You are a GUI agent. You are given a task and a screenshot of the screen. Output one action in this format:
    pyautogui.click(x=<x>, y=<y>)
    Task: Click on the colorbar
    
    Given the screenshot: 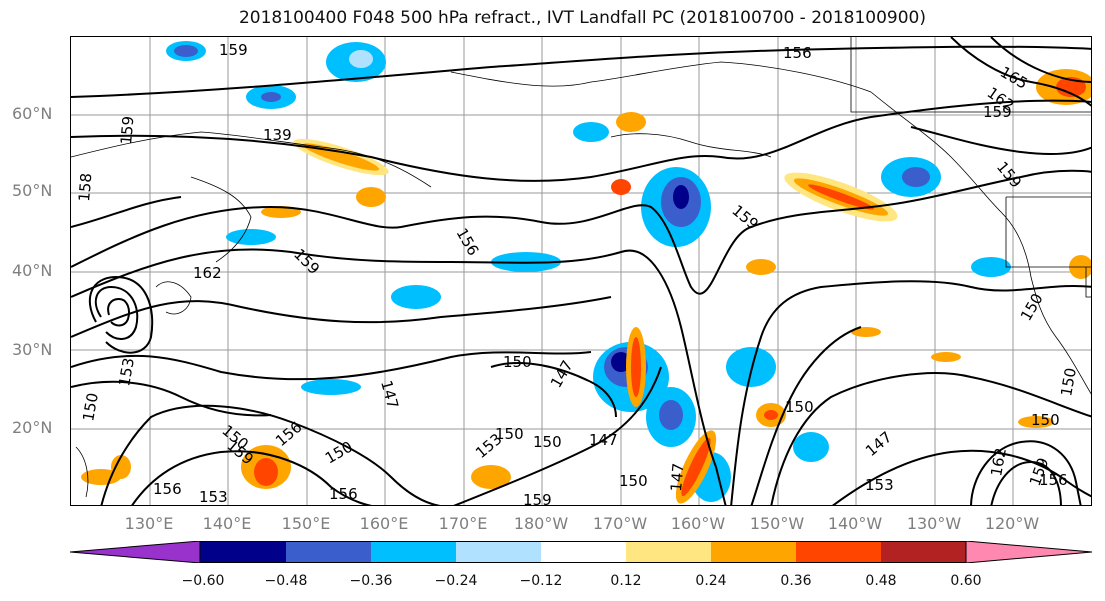 What is the action you would take?
    pyautogui.click(x=581, y=552)
    